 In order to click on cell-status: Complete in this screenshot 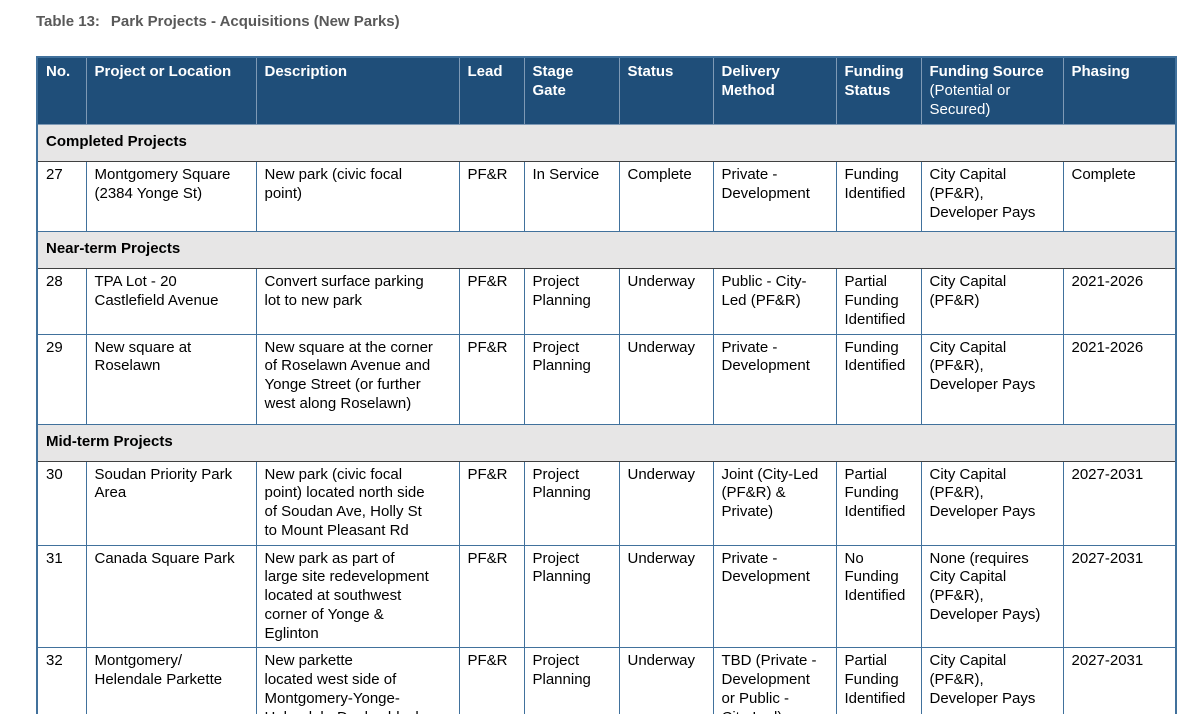, I will do `click(666, 197)`.